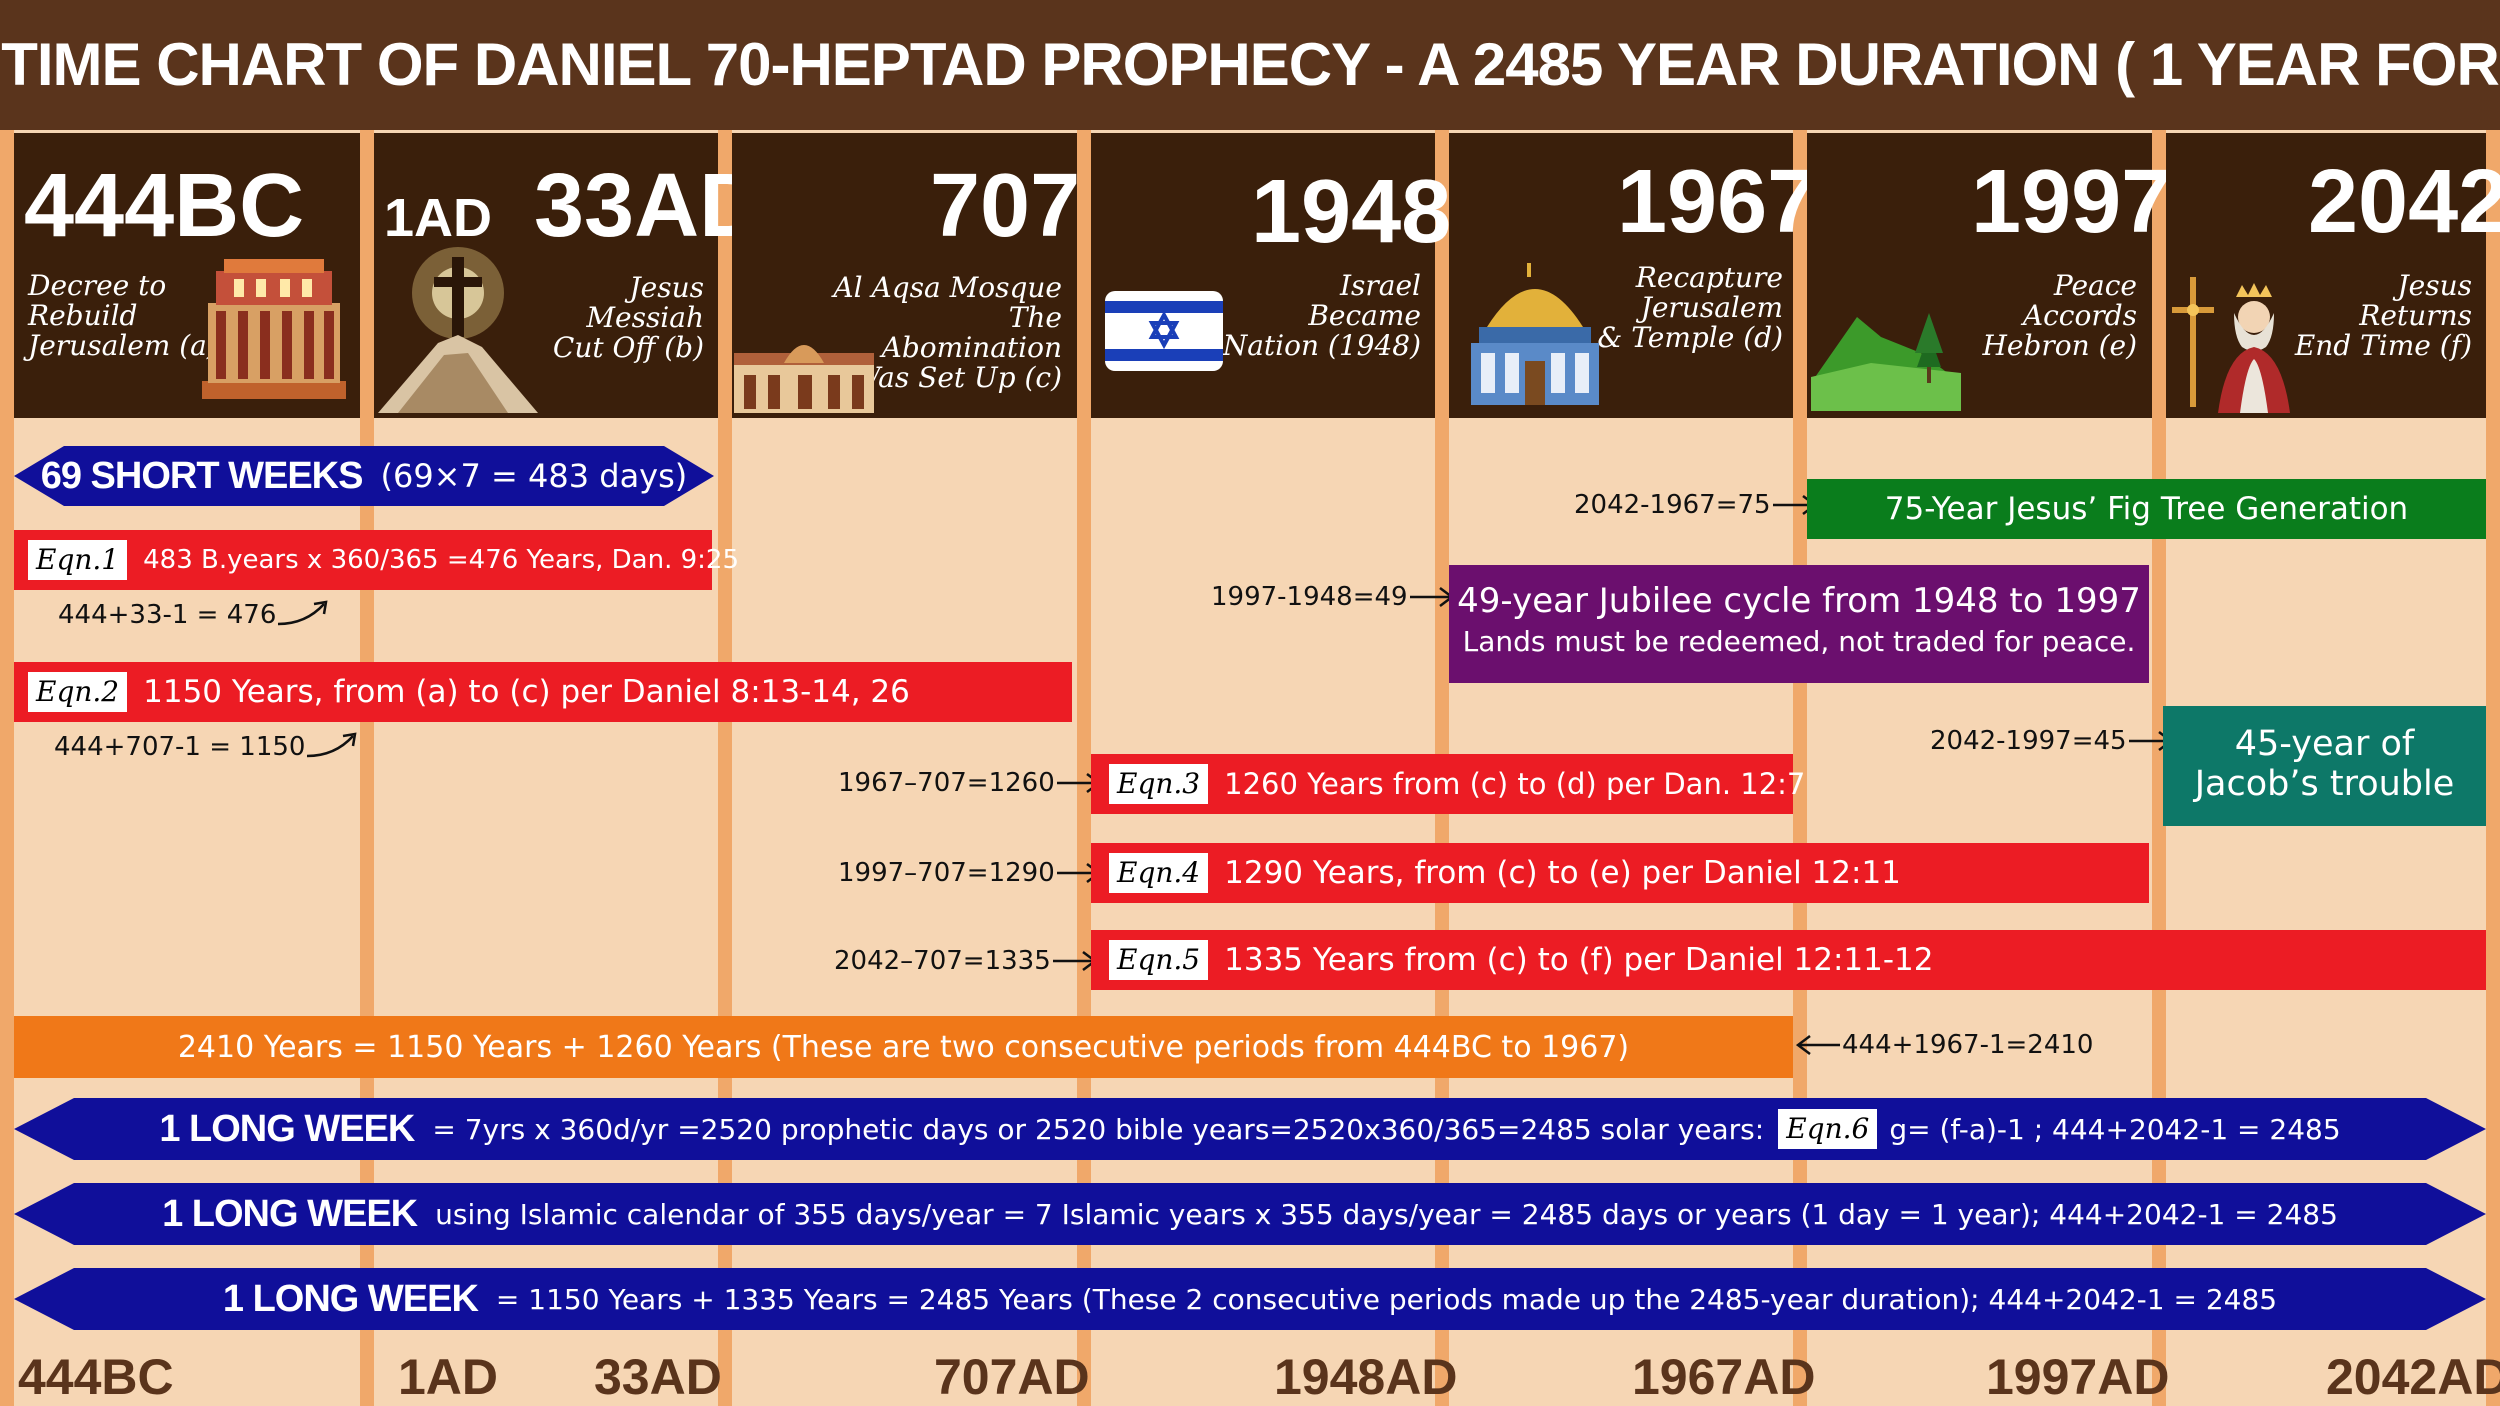 This screenshot has height=1406, width=2500. What do you see at coordinates (1309, 597) in the screenshot?
I see `jubilee-note-text: 1997-1948=49` at bounding box center [1309, 597].